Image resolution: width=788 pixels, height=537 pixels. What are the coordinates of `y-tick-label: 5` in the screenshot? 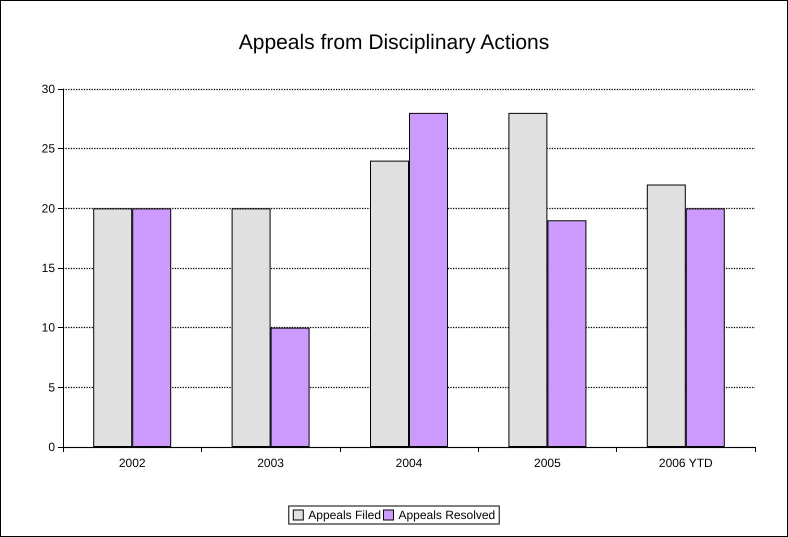 It's located at (52, 387).